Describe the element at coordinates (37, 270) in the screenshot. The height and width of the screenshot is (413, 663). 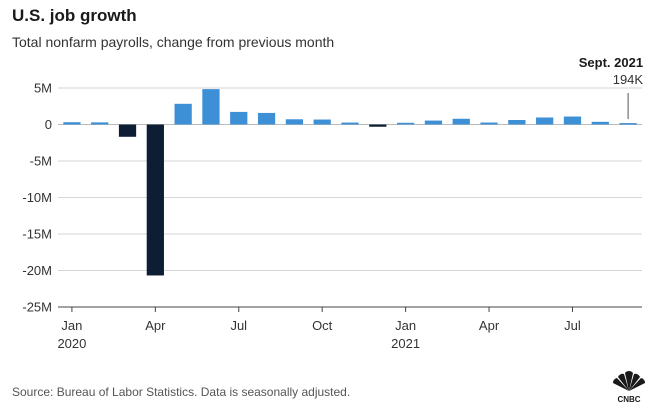
I see `y-tick-label: -20M` at that location.